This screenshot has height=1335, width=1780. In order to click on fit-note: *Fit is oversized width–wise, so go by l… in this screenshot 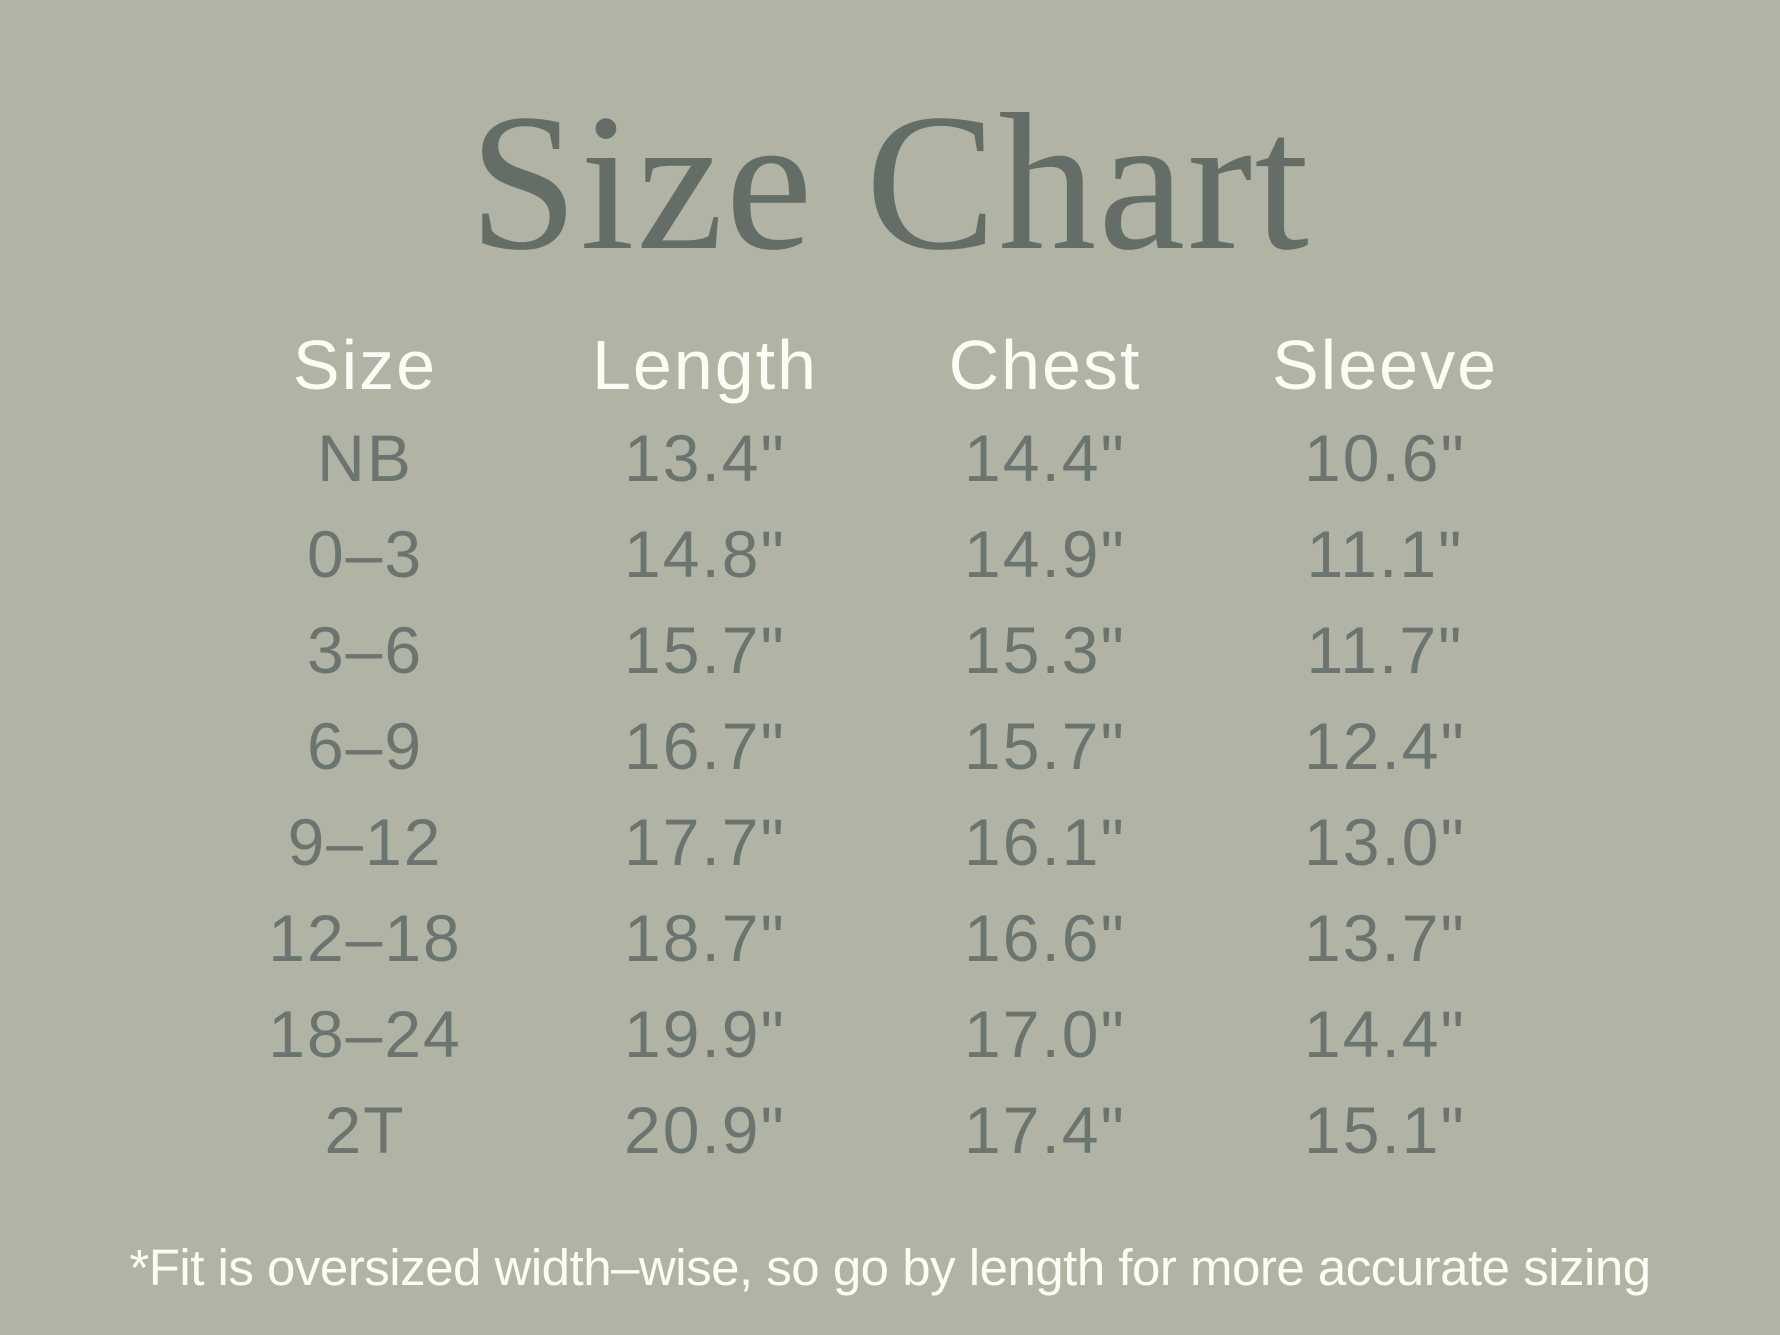, I will do `click(890, 1267)`.